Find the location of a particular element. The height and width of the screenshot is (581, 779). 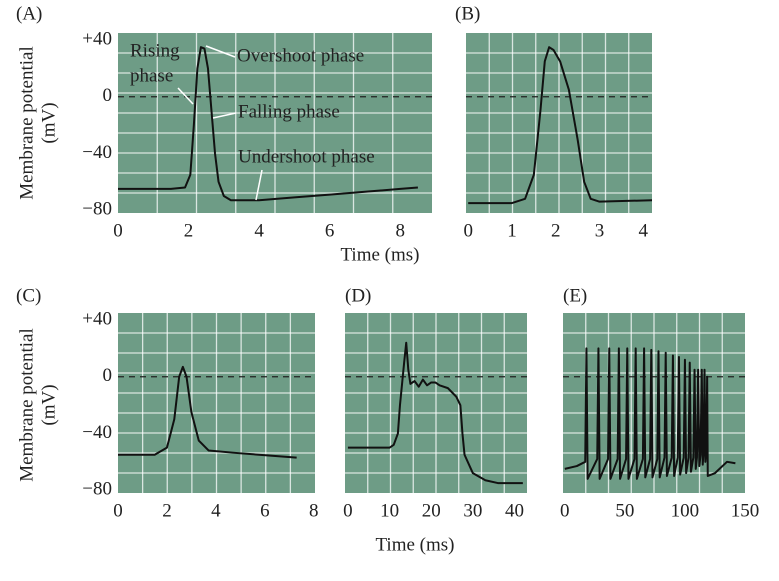

x-tick-label: 10 is located at coordinates (389, 510).